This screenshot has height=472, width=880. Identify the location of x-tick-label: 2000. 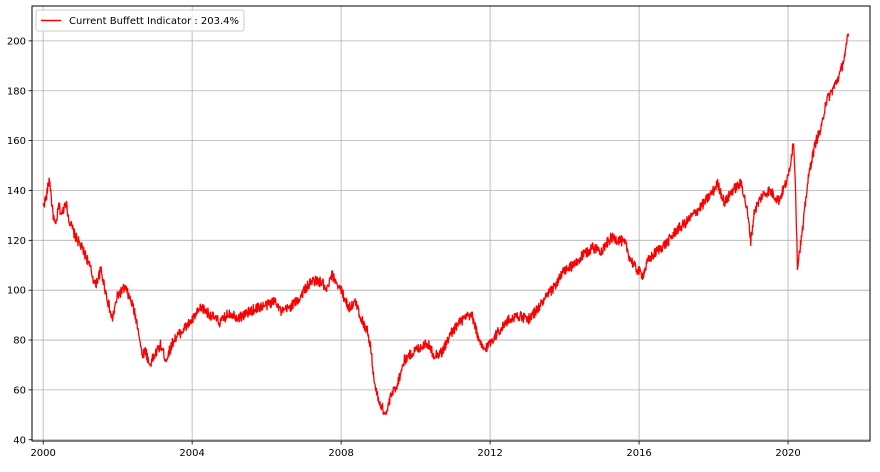
(42, 453).